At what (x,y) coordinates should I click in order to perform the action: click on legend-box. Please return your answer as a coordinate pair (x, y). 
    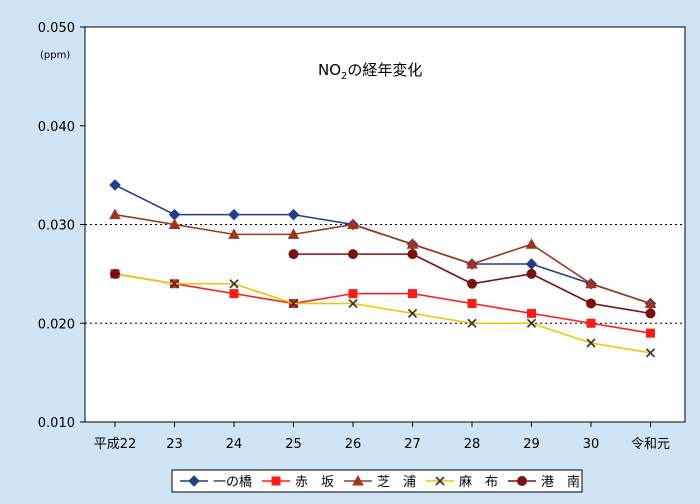
    Looking at the image, I should click on (377, 481).